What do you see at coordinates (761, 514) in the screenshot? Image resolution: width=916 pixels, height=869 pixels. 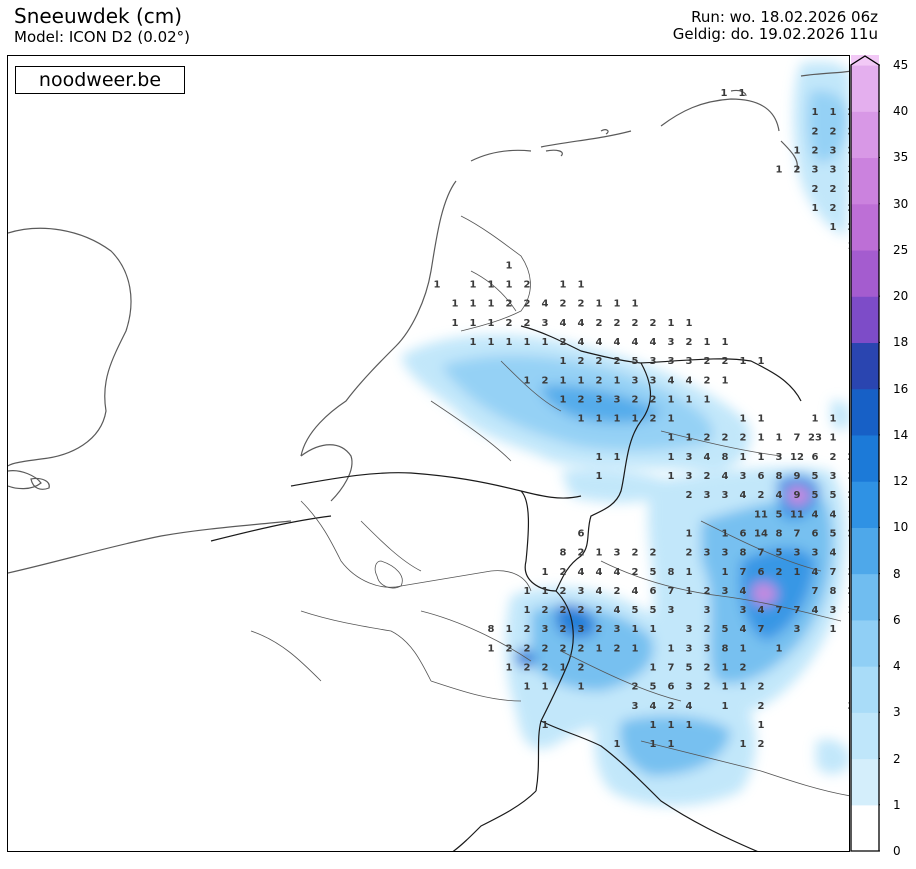 I see `snow-depth-value: 11` at bounding box center [761, 514].